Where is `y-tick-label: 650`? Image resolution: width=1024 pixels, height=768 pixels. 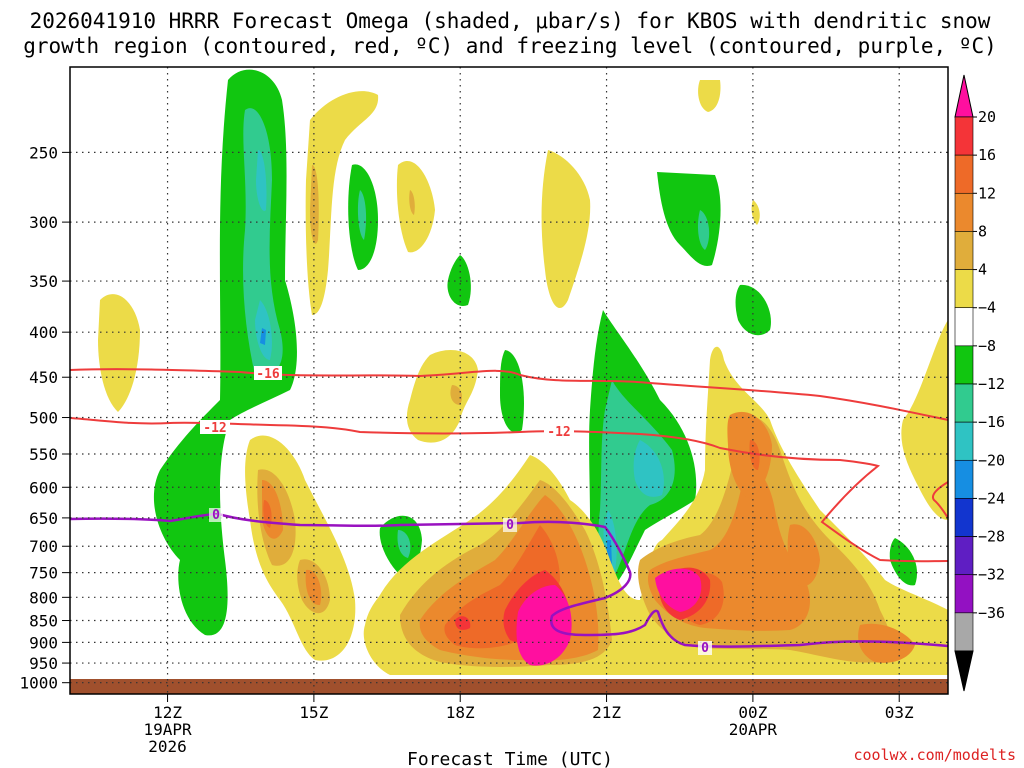 y-tick-label: 650 is located at coordinates (43, 518).